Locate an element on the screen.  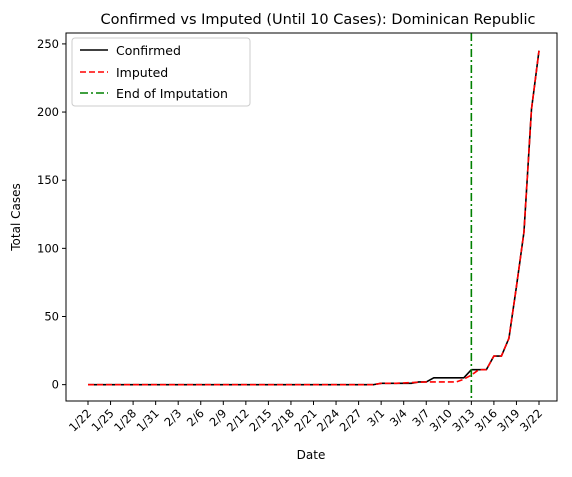
x-tick-label: 3/1 is located at coordinates (375, 417).